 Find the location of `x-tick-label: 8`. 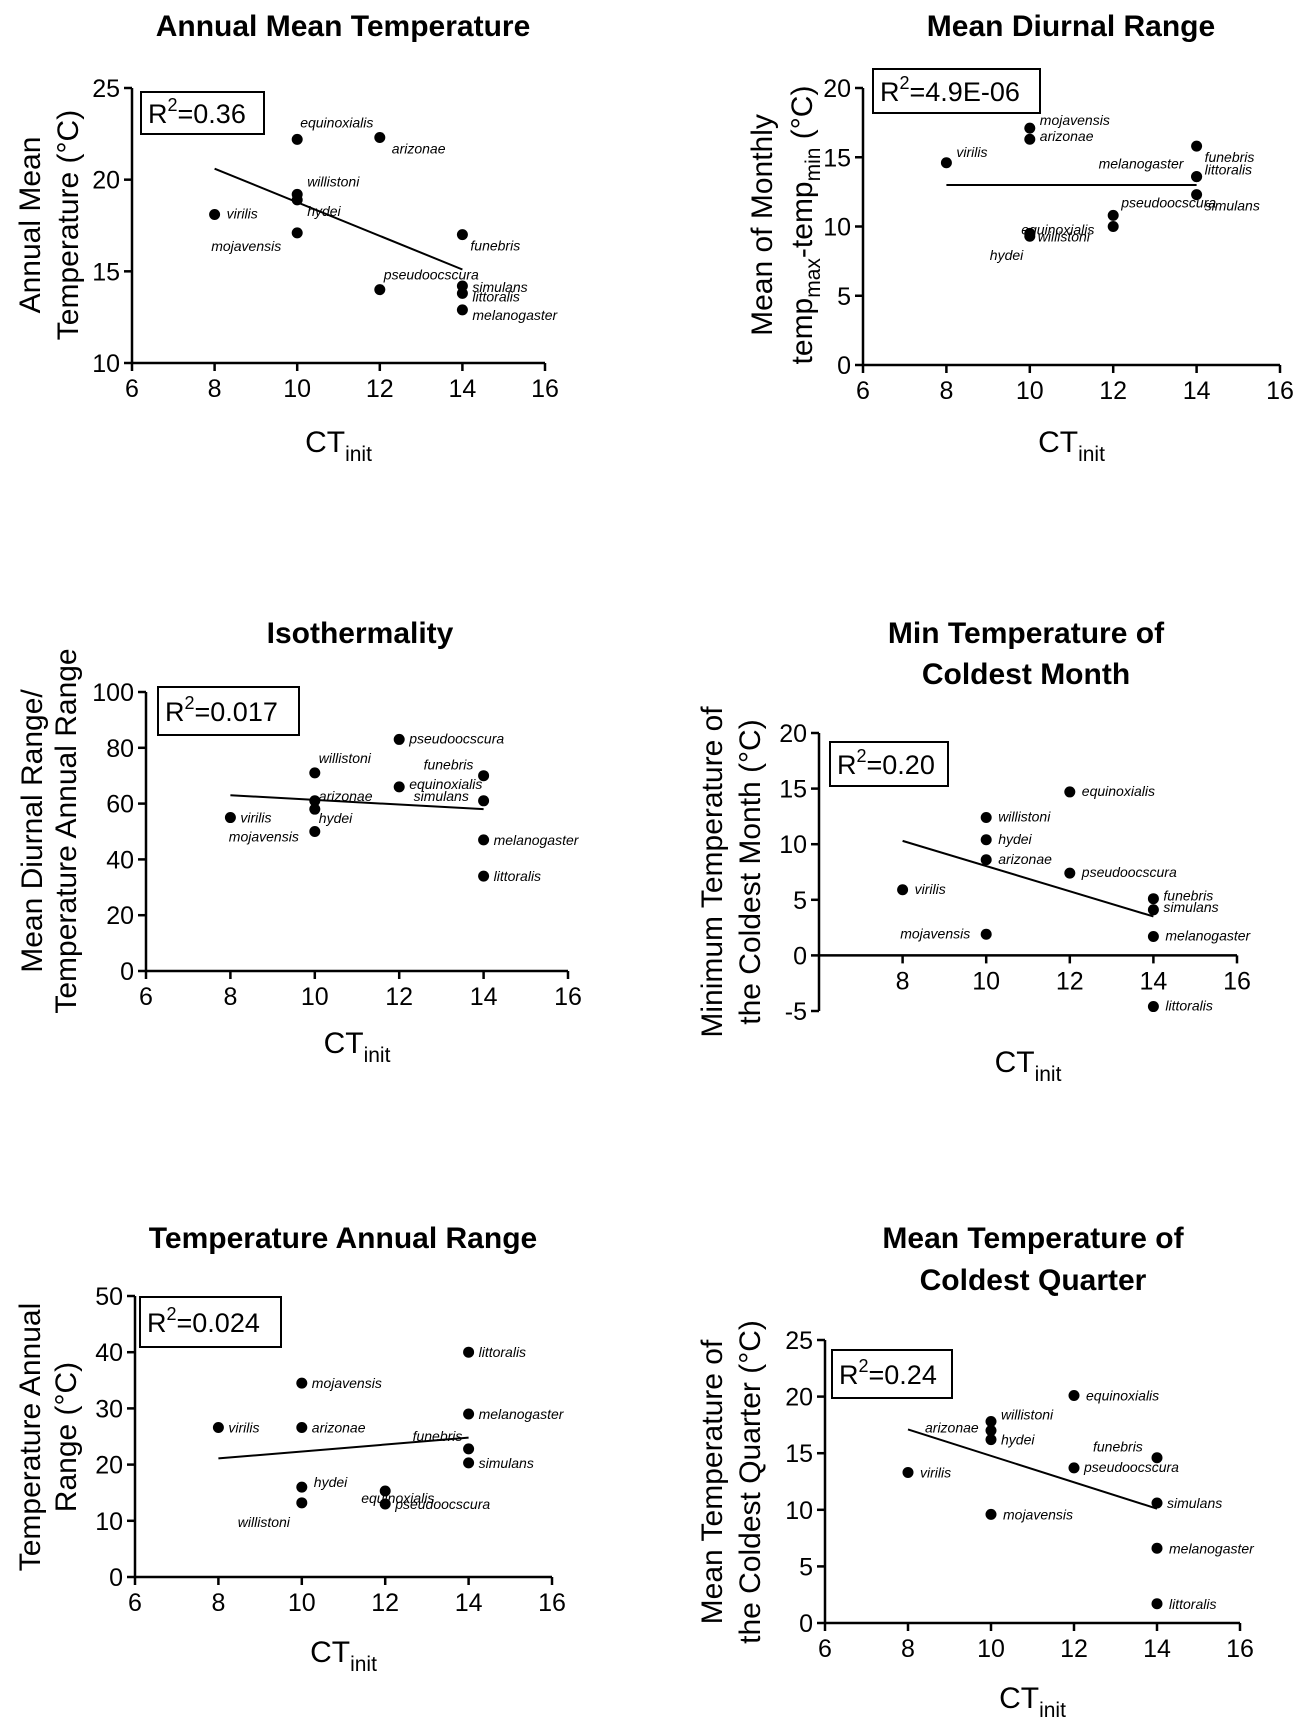

x-tick-label: 8 is located at coordinates (903, 981).